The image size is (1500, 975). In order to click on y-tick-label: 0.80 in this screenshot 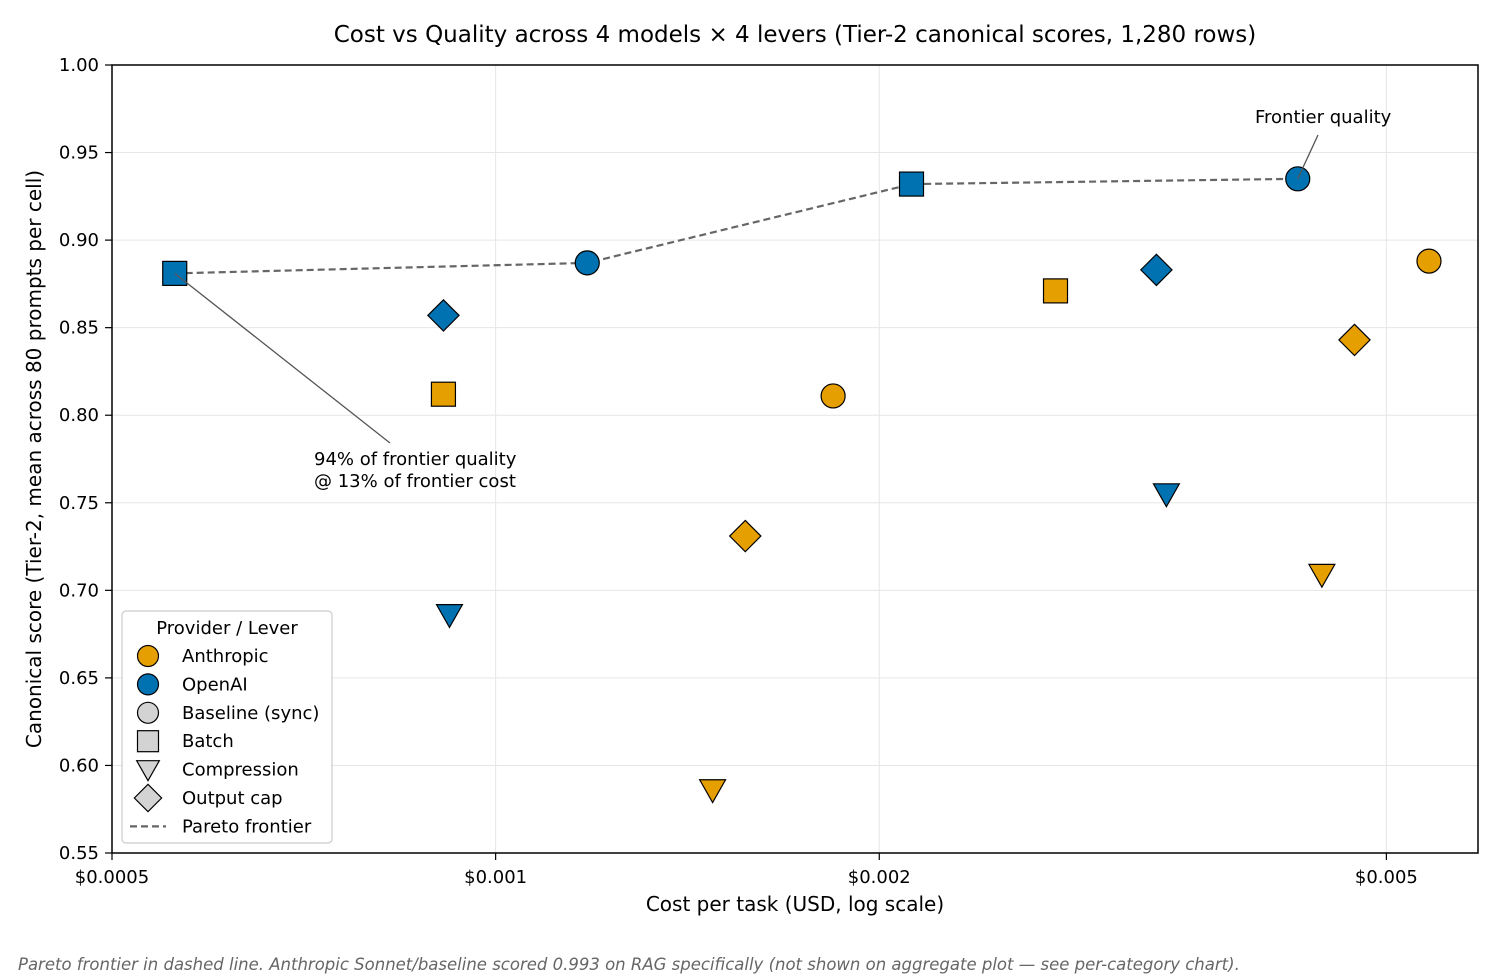, I will do `click(79, 415)`.